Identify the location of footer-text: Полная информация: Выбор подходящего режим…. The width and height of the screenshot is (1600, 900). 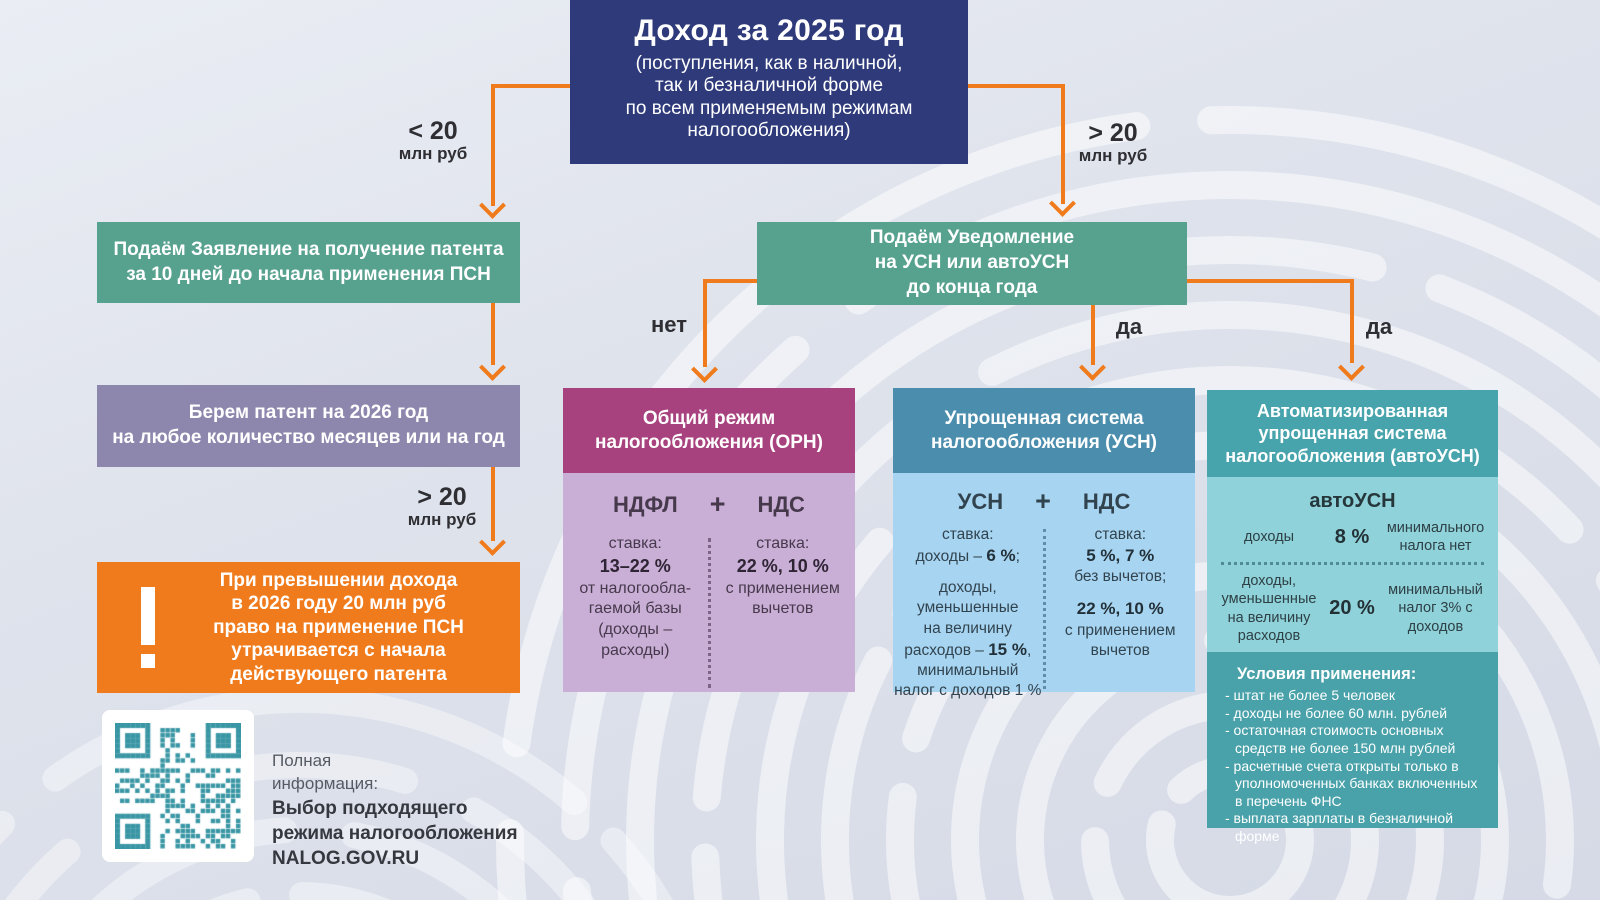
(395, 810).